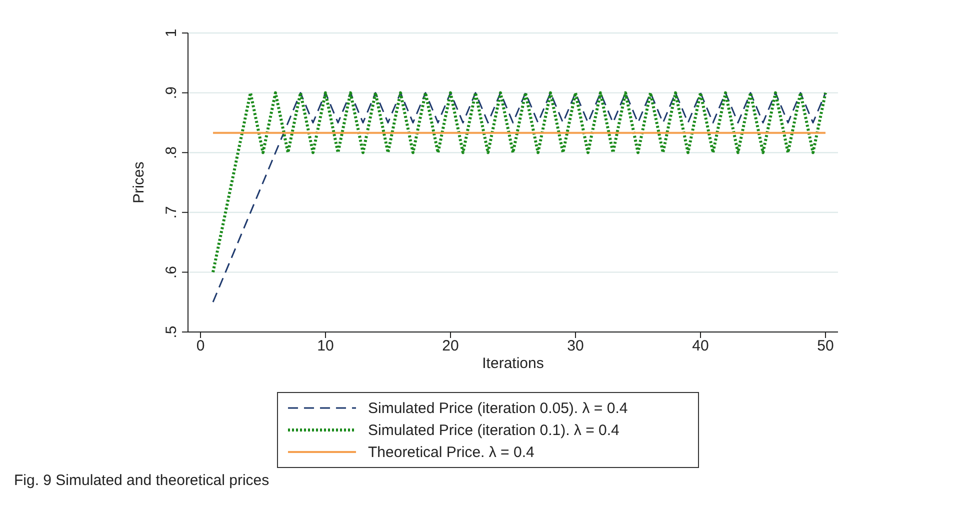  Describe the element at coordinates (171, 212) in the screenshot. I see `y-tick-label: .7` at that location.